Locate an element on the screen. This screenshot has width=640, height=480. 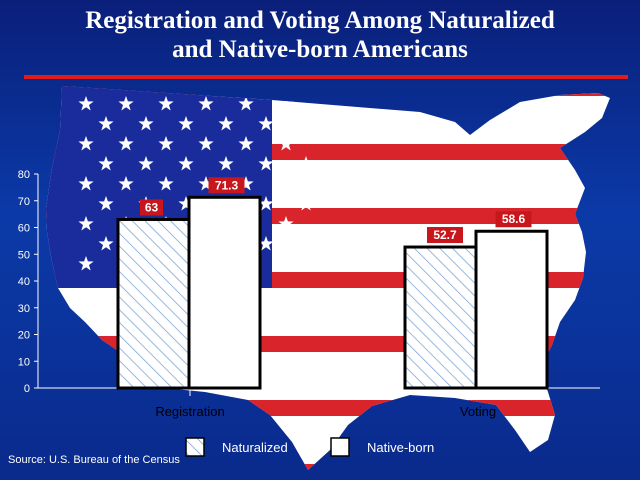
x-category-label: Voting is located at coordinates (478, 411).